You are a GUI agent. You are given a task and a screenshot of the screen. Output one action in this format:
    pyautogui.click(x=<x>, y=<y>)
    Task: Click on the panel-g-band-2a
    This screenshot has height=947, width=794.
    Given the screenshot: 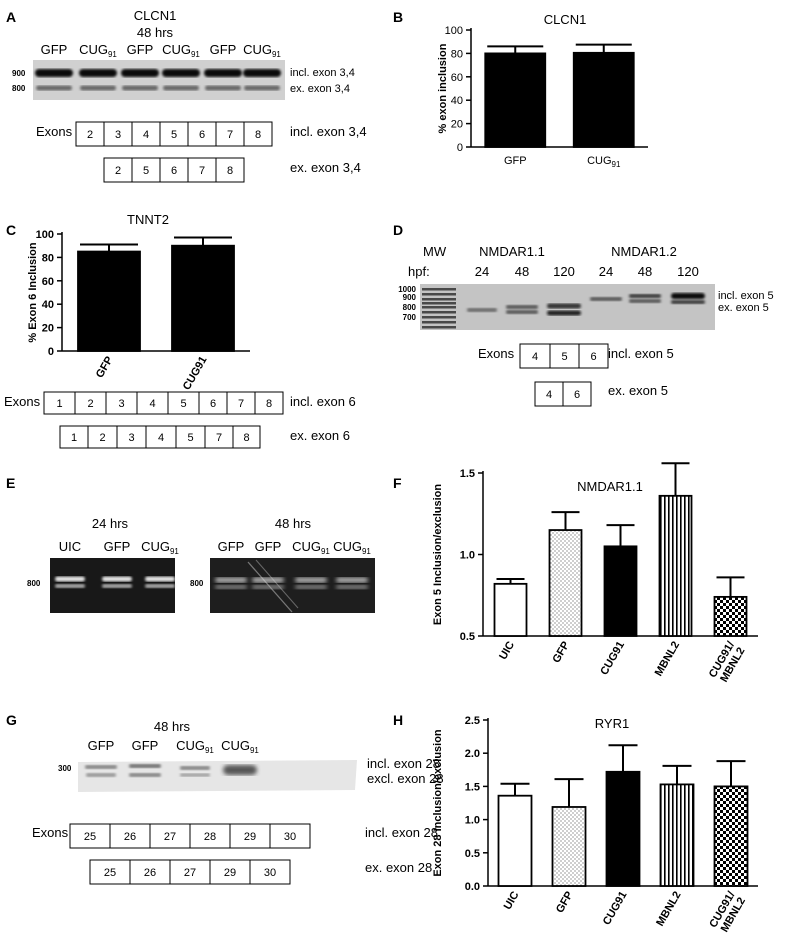 What is the action you would take?
    pyautogui.click(x=195, y=768)
    